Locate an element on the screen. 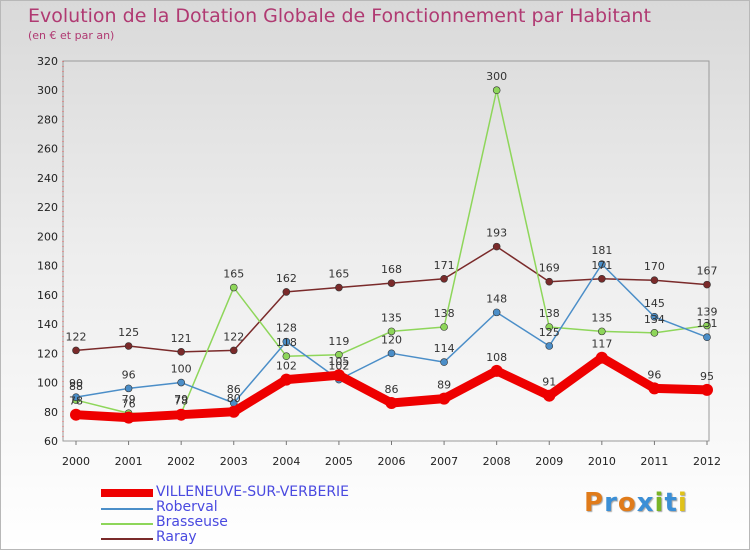  x-tick-label: 2009 is located at coordinates (549, 461).